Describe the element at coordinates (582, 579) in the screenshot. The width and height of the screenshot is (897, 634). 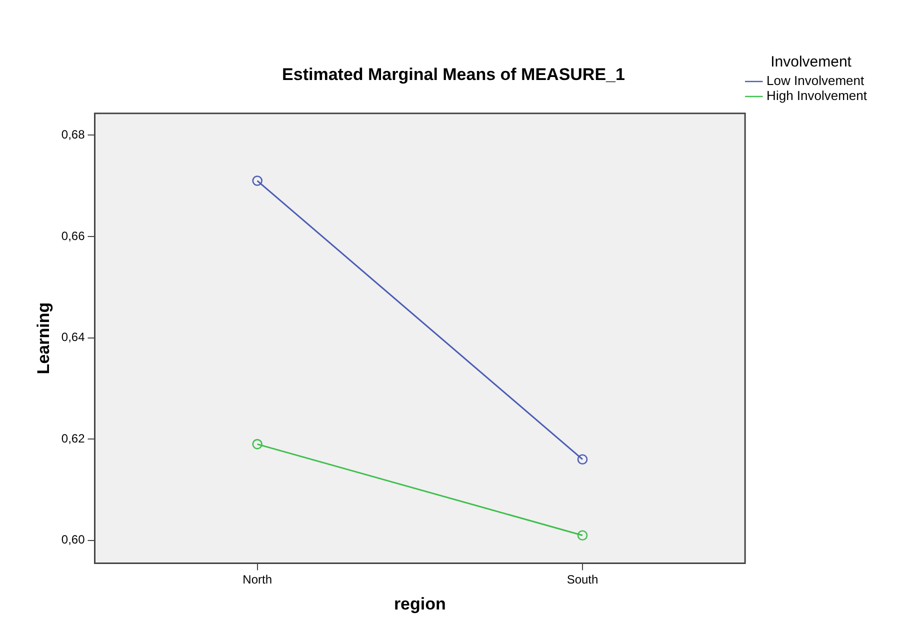
I see `x-tick-label: South` at that location.